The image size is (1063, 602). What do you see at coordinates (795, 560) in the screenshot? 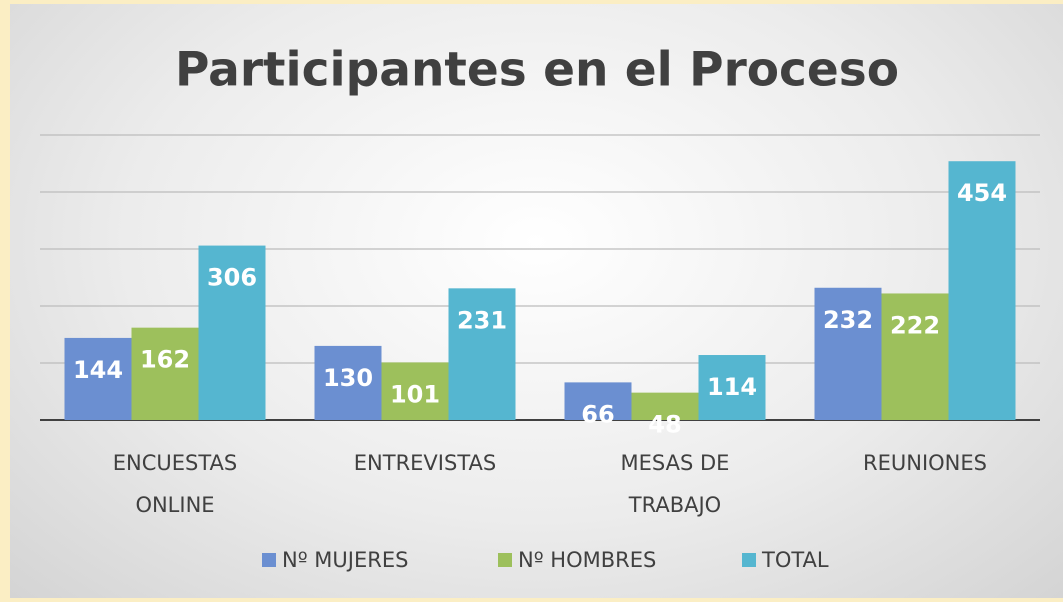
I see `legend-label: TOTAL` at bounding box center [795, 560].